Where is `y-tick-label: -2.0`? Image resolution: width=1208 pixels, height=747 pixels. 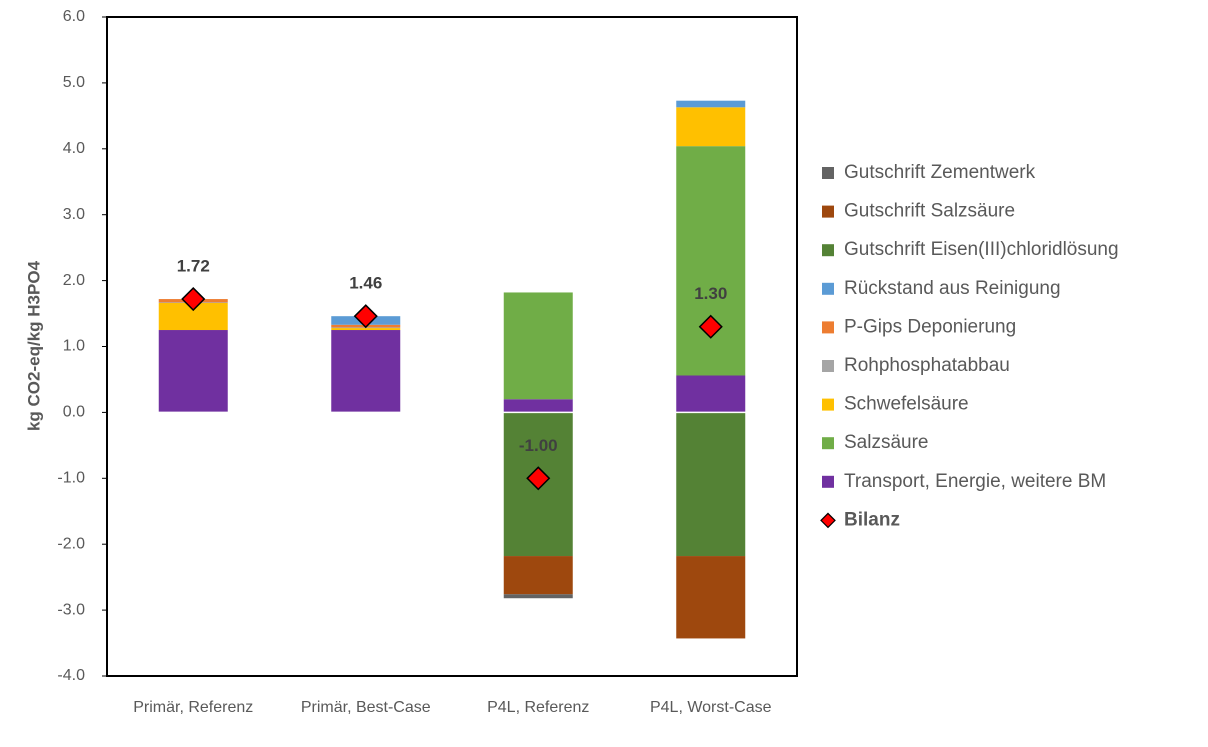 y-tick-label: -2.0 is located at coordinates (71, 543).